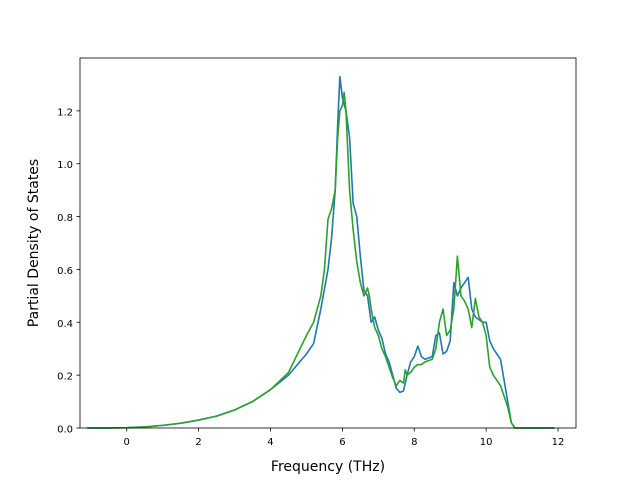  What do you see at coordinates (342, 442) in the screenshot?
I see `x-tick-label: 6` at bounding box center [342, 442].